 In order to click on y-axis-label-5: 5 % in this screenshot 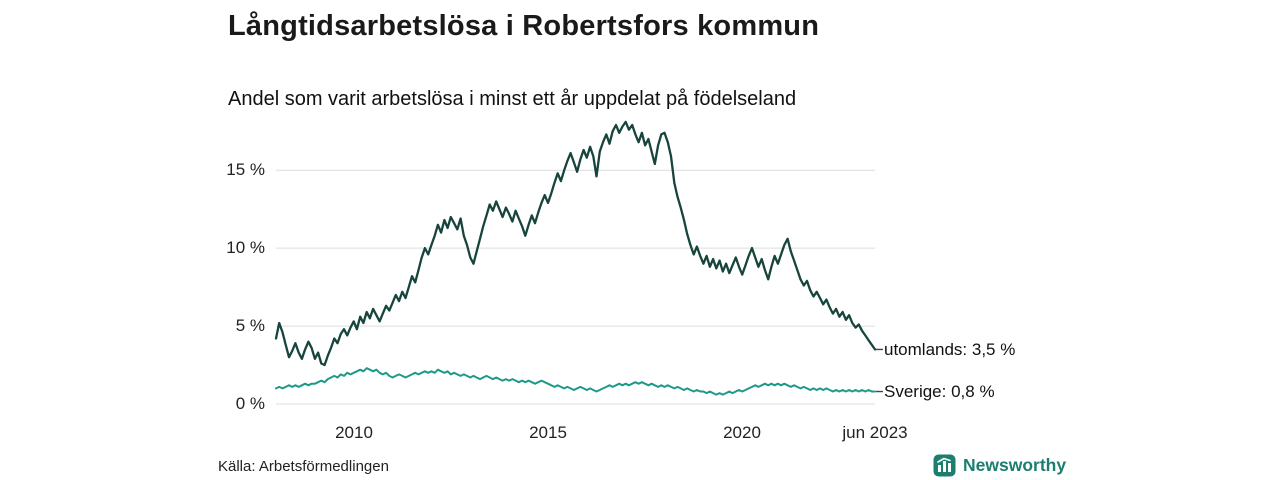, I will do `click(250, 325)`.